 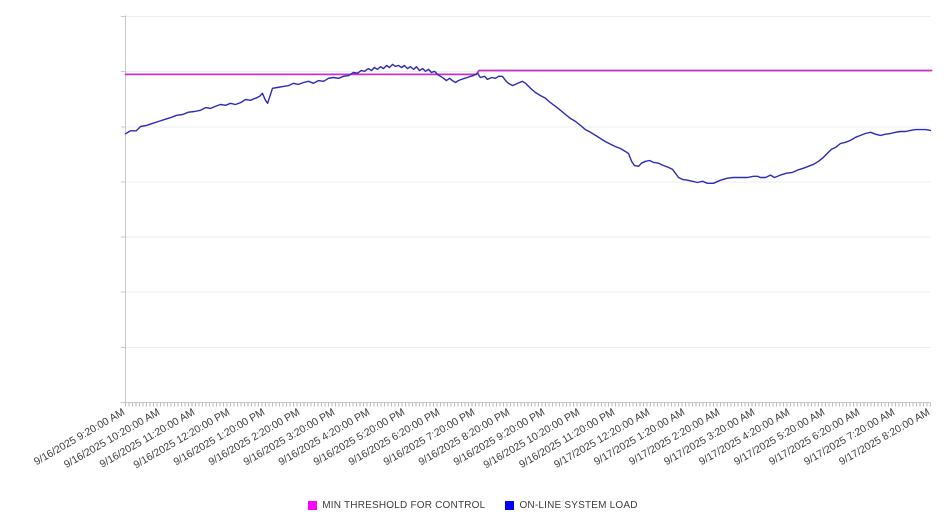 I want to click on legend-label-load: ON-LINE SYSTEM LOAD, so click(x=578, y=505).